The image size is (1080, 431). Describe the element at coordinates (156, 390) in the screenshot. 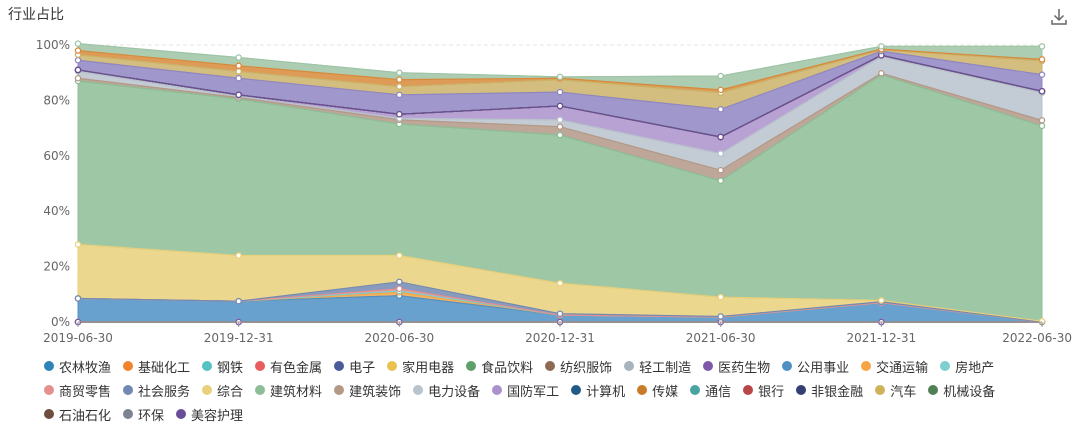

I see `legend-item: 社会服务` at that location.